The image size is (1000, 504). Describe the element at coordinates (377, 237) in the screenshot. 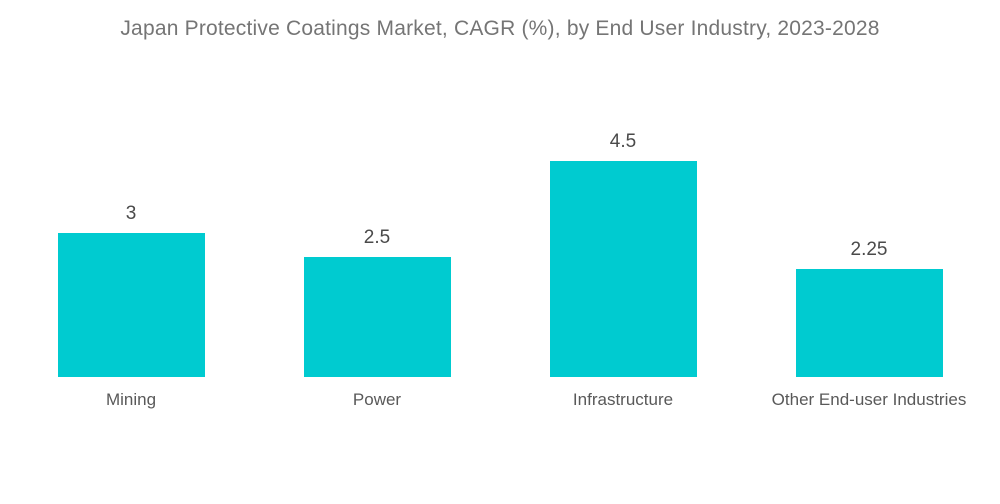

I see `bar-value-label: 2.5` at that location.